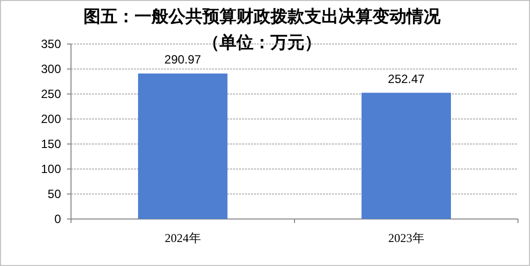  Describe the element at coordinates (58, 219) in the screenshot. I see `y-tick-label: 0` at that location.